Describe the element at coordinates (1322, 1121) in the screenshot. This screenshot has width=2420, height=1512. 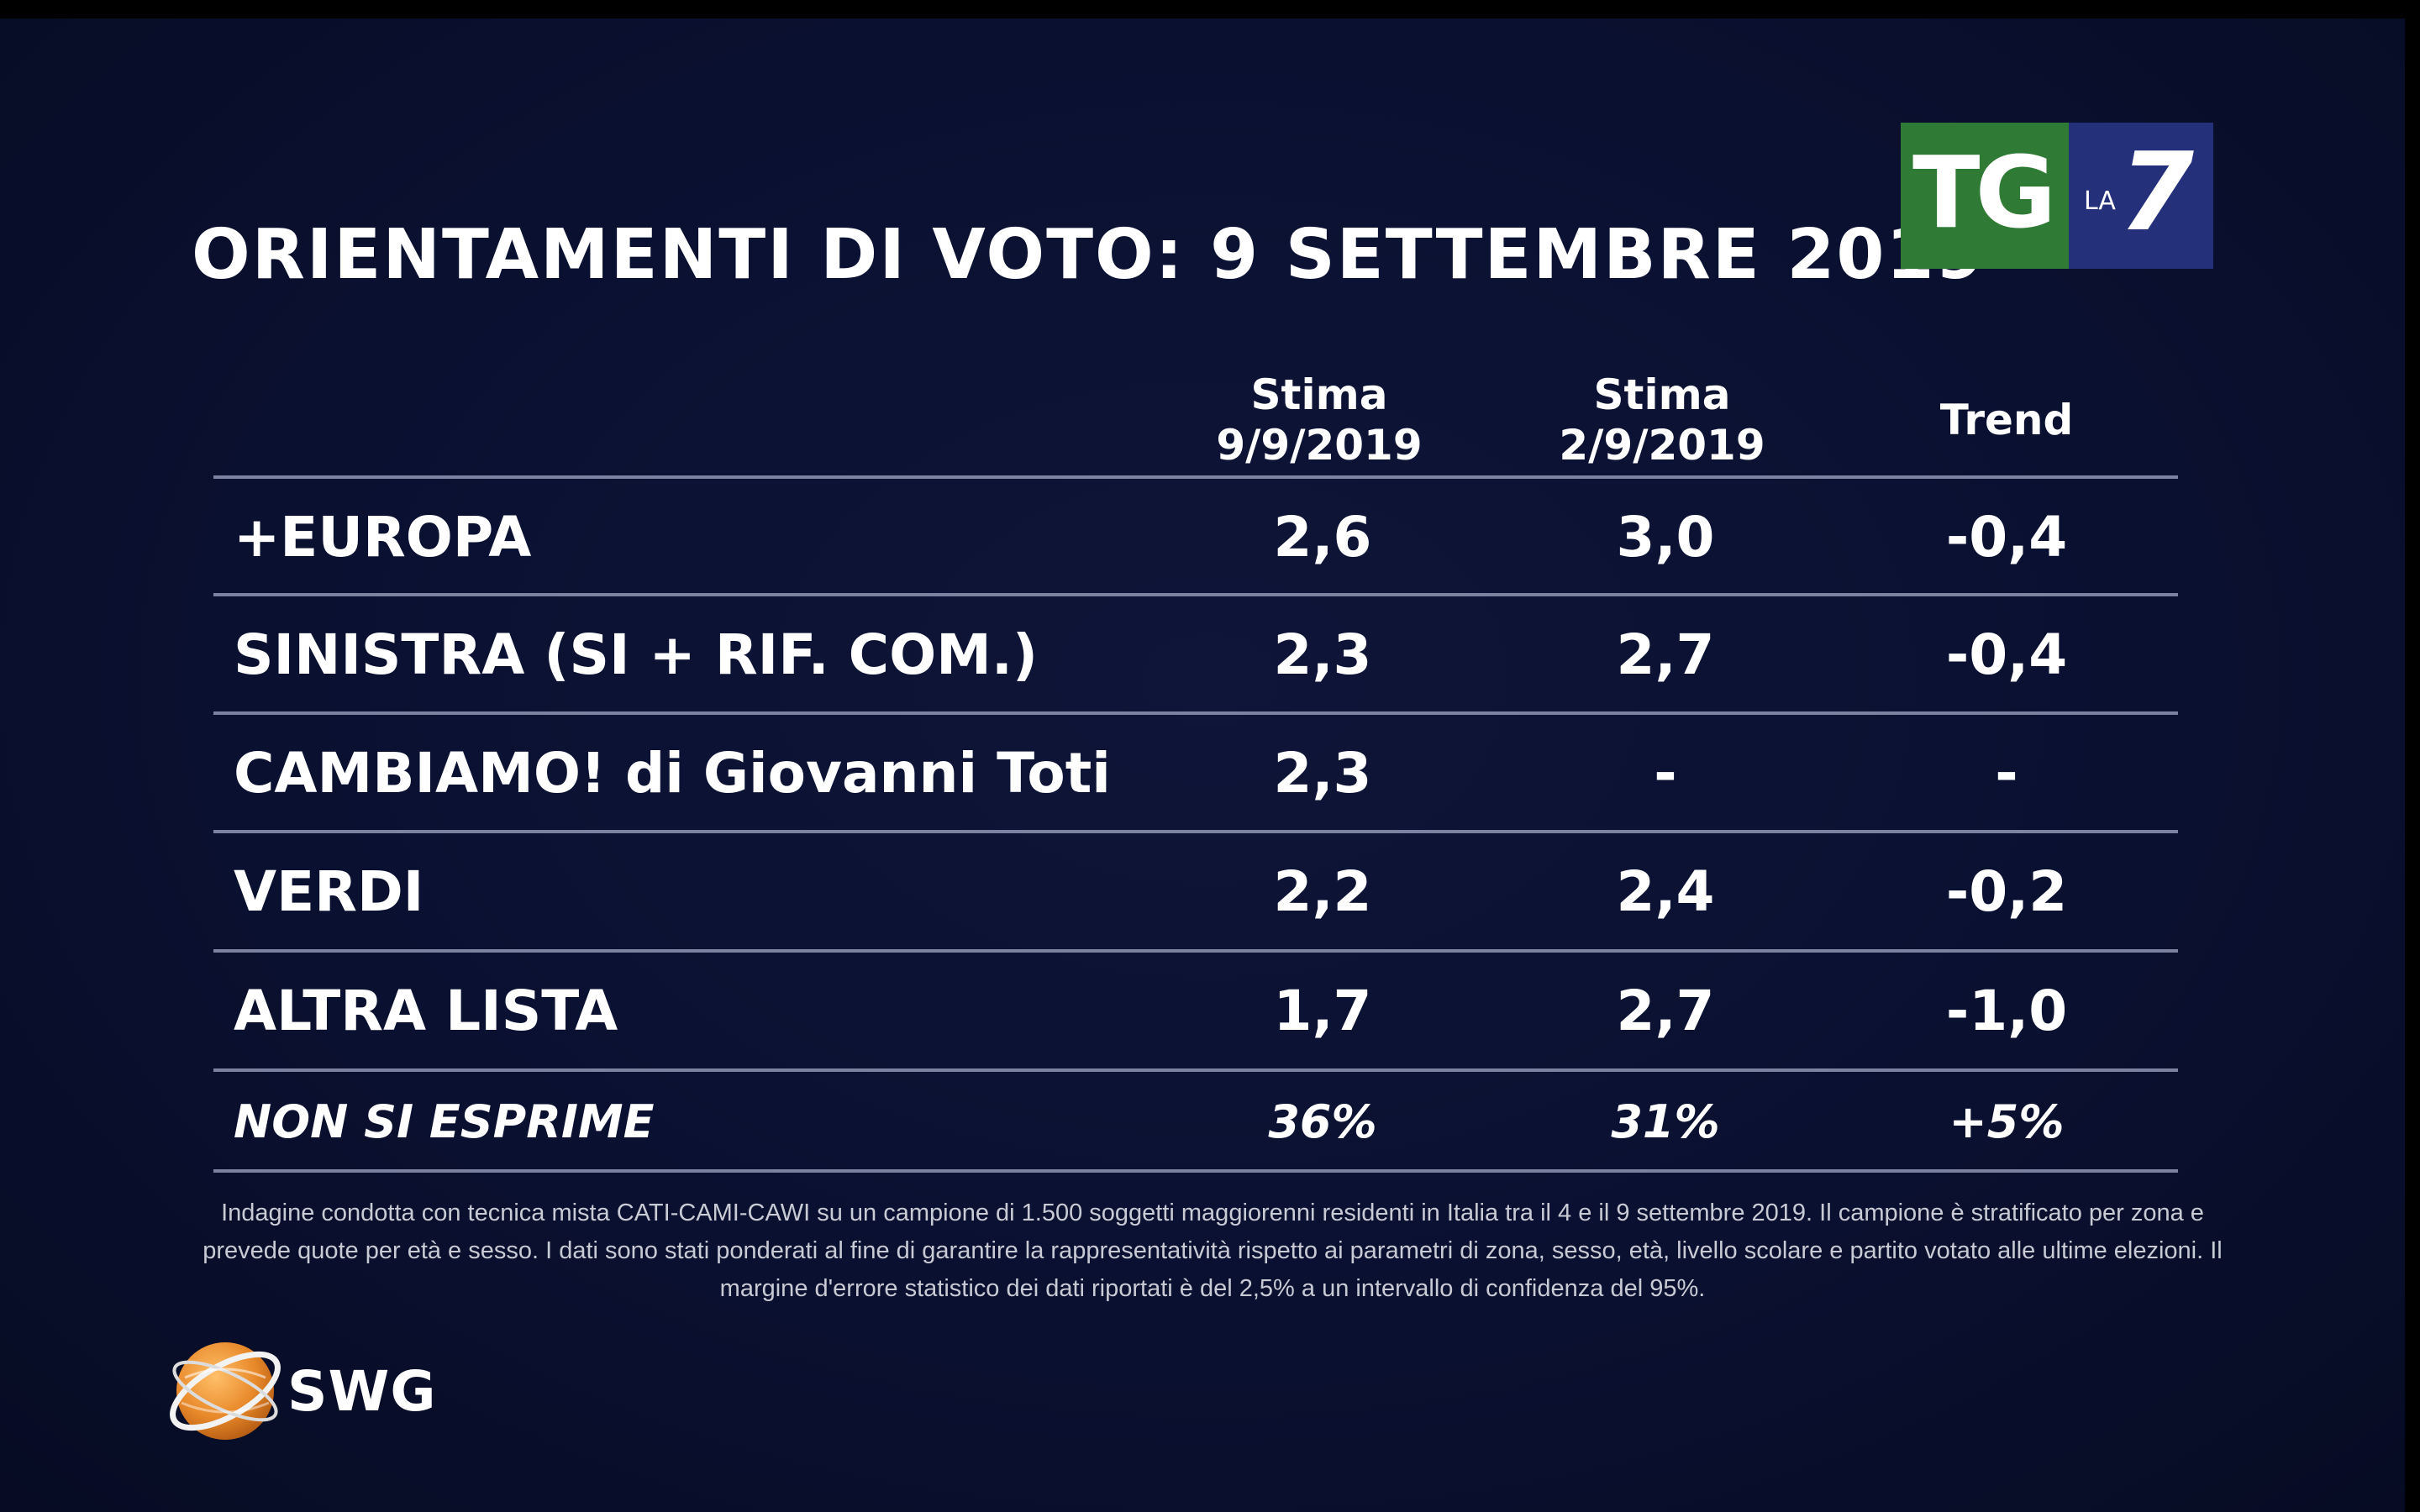
I see `value-current: 36%` at that location.